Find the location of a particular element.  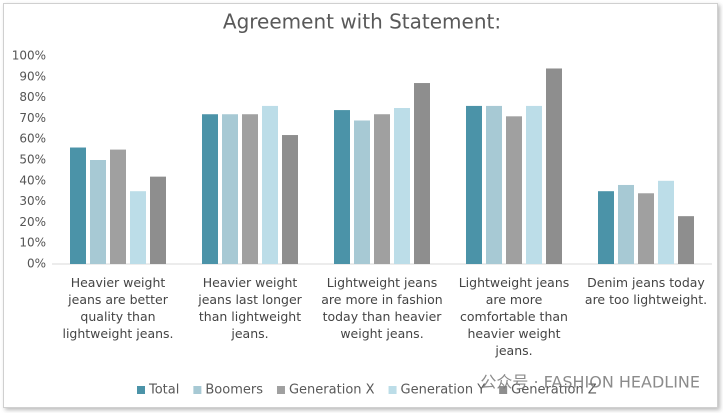

legend-label: Generation X is located at coordinates (332, 390).